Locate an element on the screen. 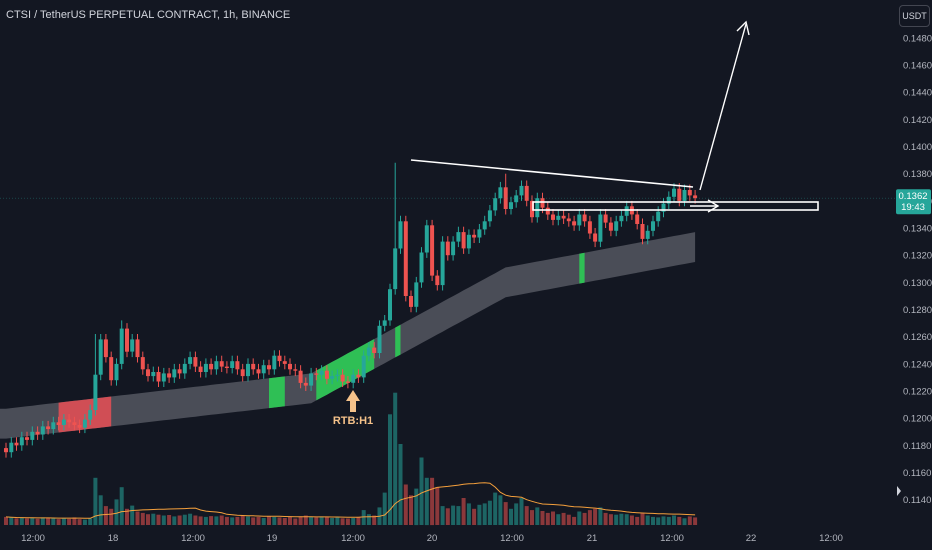  rtb-label: RTB:H1 is located at coordinates (353, 421).